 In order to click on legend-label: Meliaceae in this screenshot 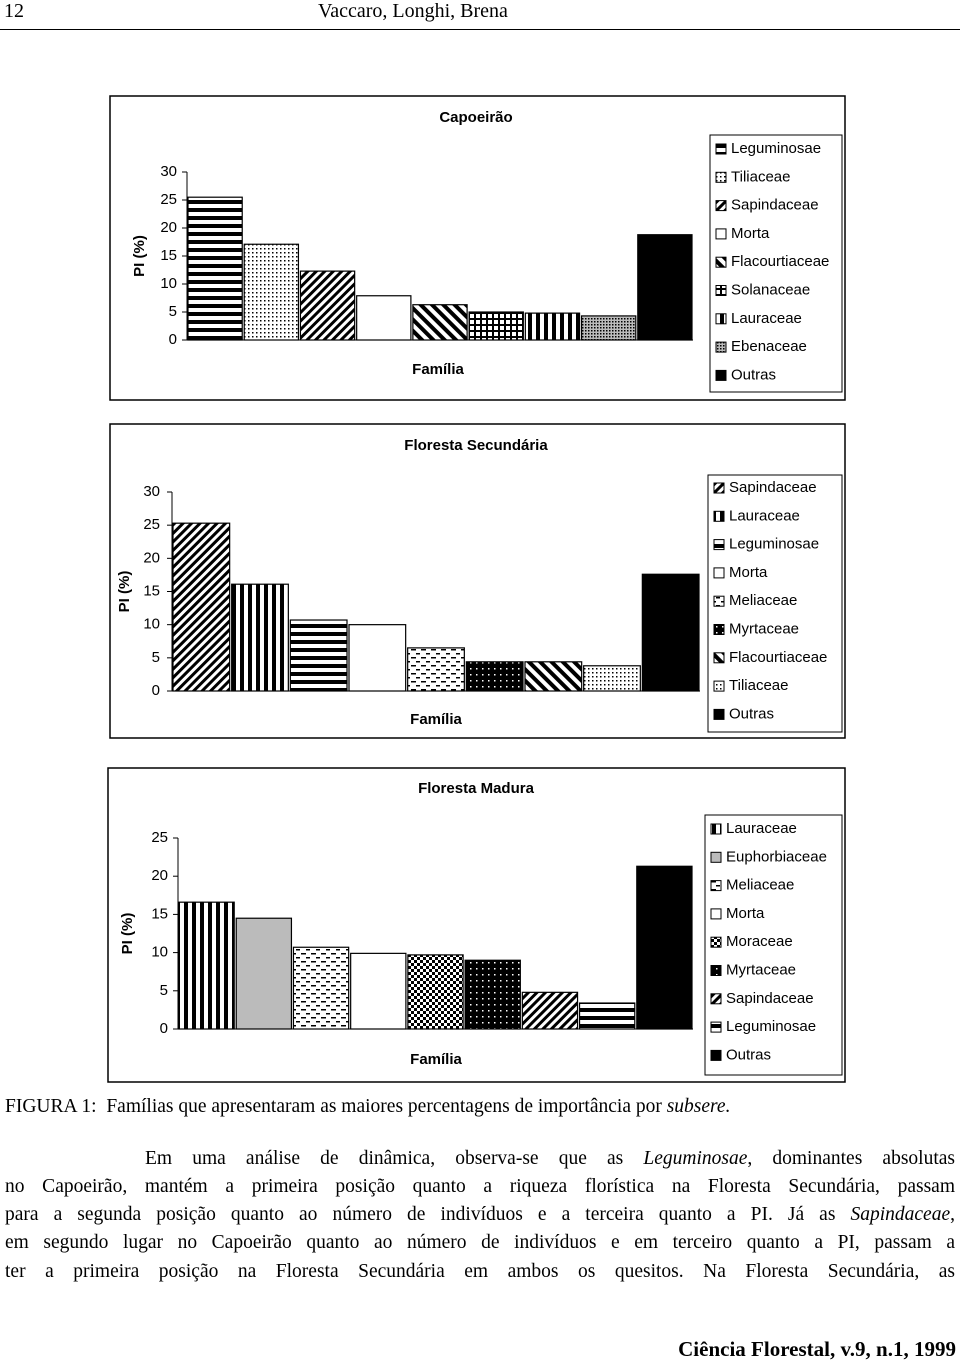, I will do `click(760, 885)`.